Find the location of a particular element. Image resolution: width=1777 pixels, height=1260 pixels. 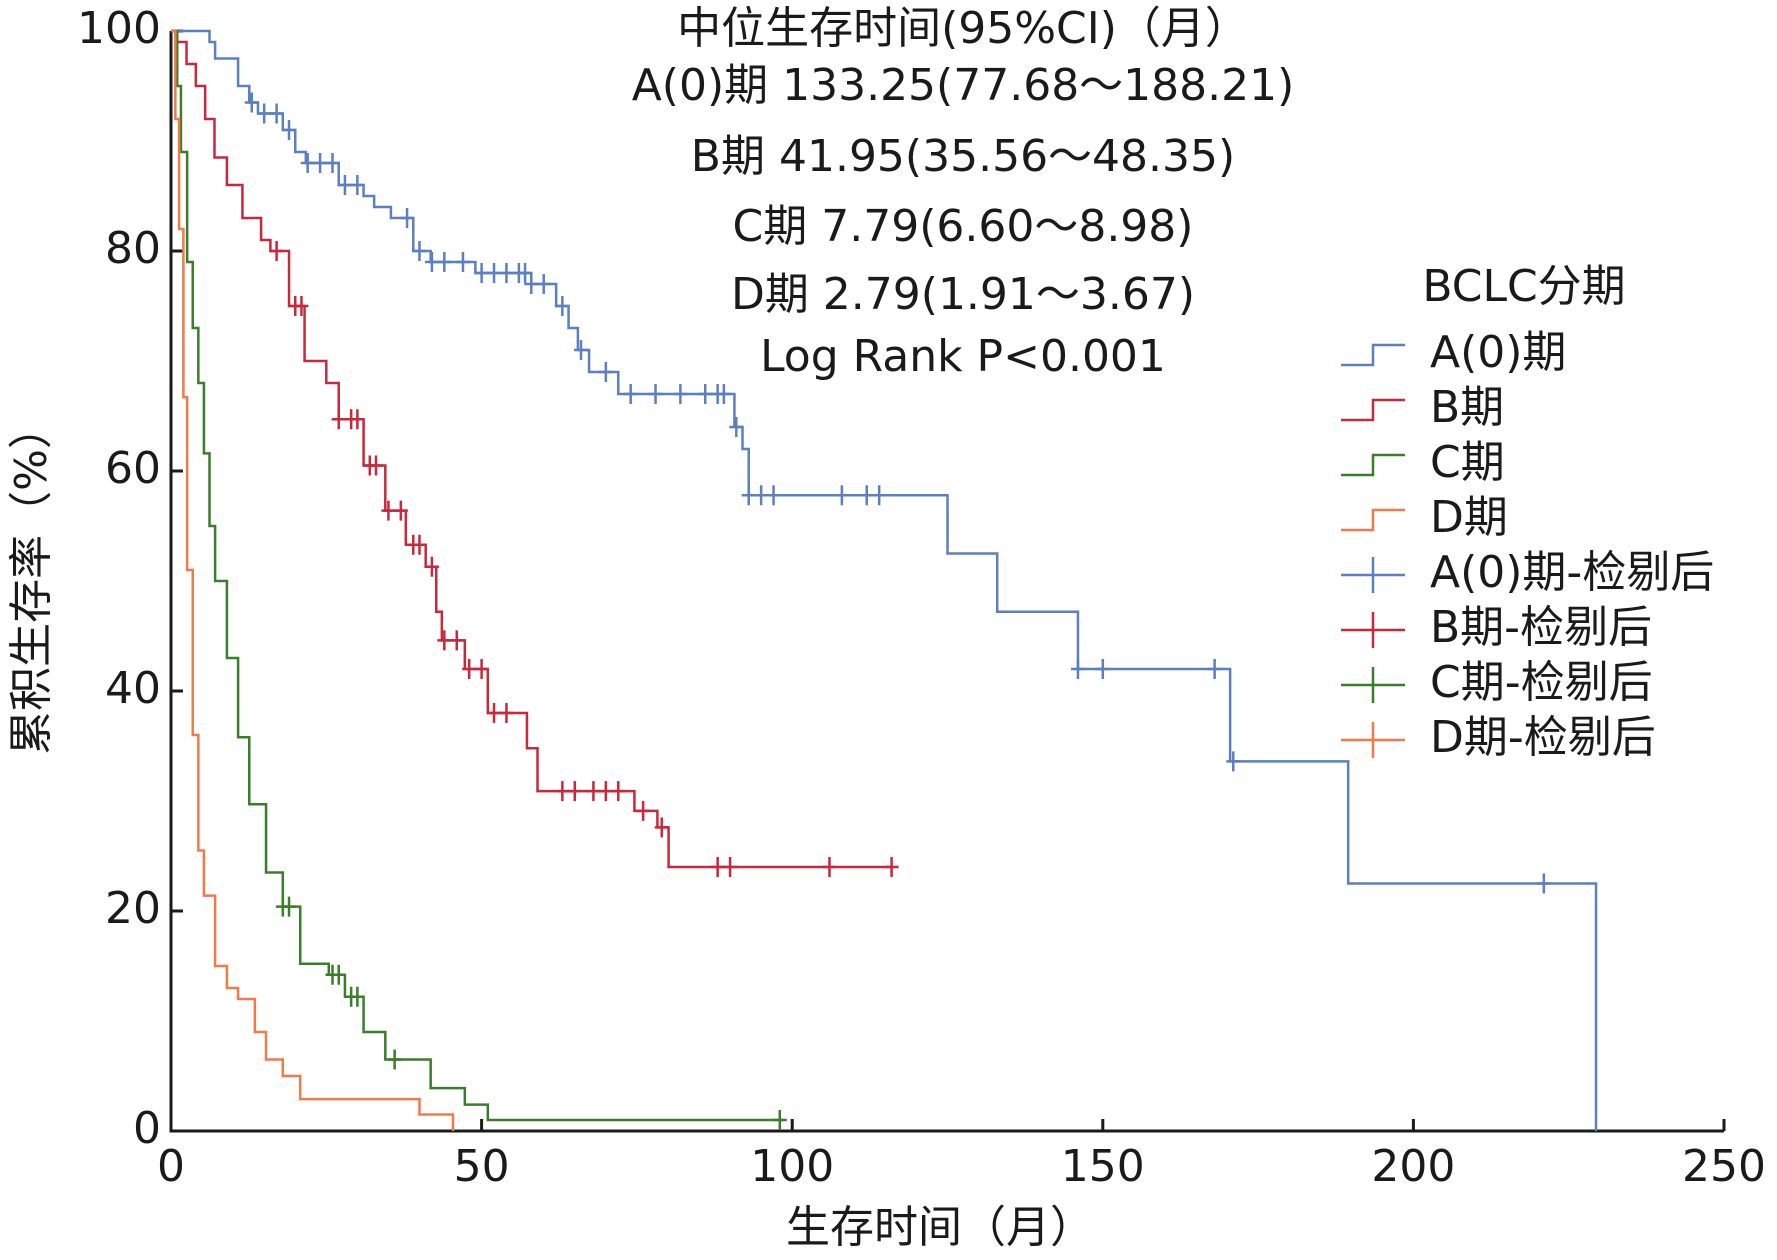

annotation: Log Rank P<0.001 is located at coordinates (963, 356).